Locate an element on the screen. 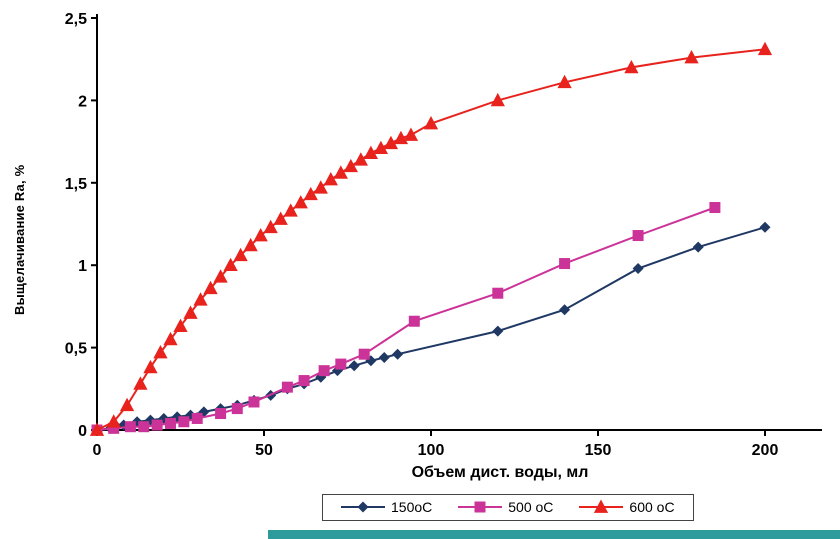 This screenshot has width=840, height=539. y-tick-label: 0,5 is located at coordinates (76, 349).